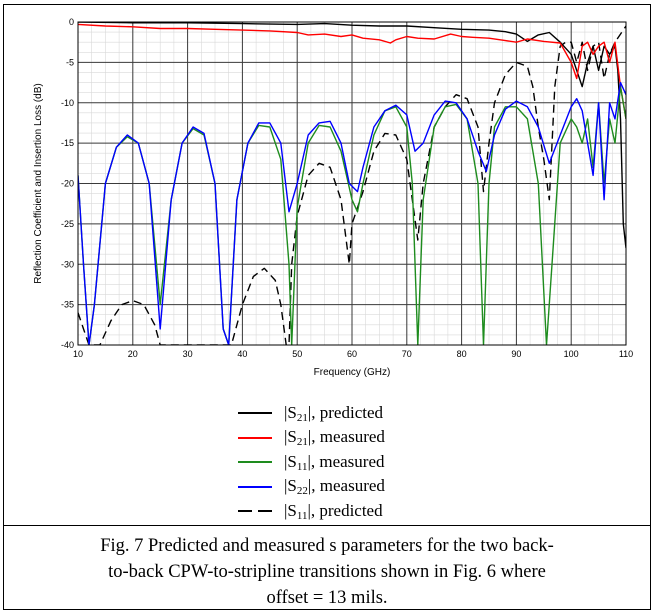 The height and width of the screenshot is (615, 656). What do you see at coordinates (67, 103) in the screenshot?
I see `y-tick-label: -10` at bounding box center [67, 103].